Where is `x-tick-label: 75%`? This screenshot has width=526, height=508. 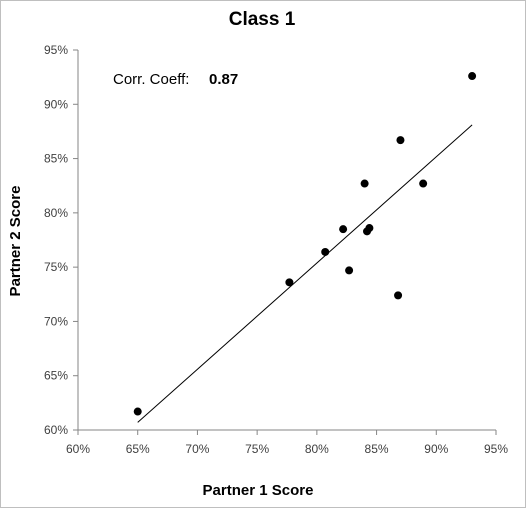 x-tick-label: 75% is located at coordinates (257, 449).